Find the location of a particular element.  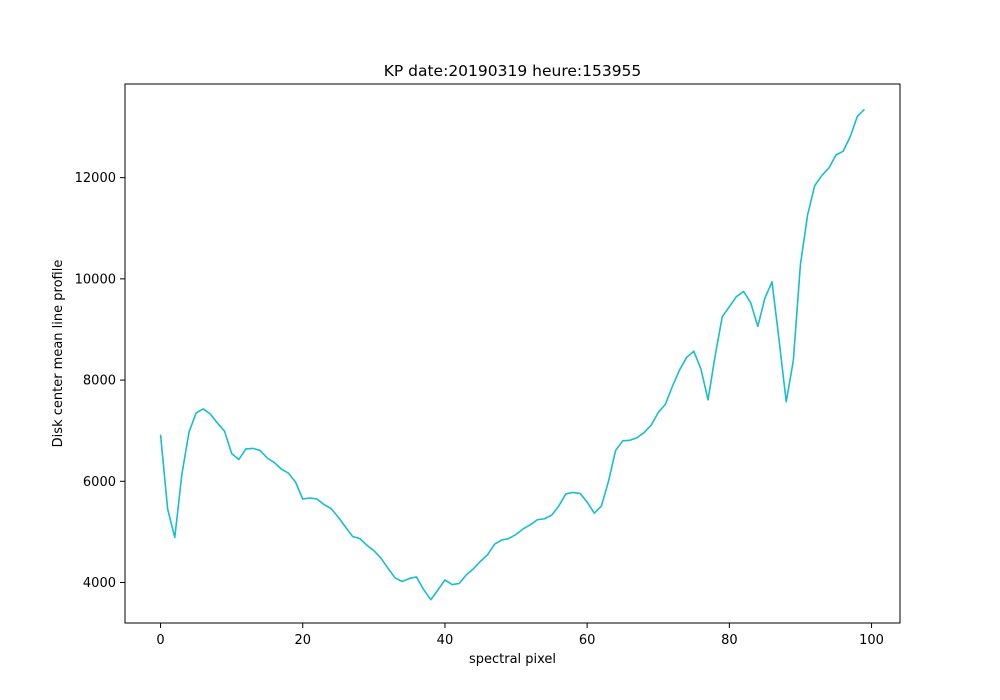

y-tick-label: 4000 is located at coordinates (99, 583).